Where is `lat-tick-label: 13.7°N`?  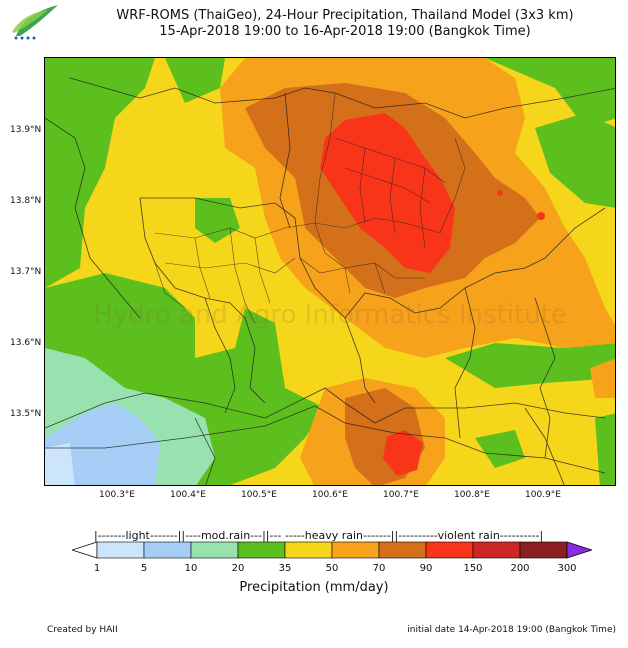
lat-tick-label: 13.7°N is located at coordinates (26, 272).